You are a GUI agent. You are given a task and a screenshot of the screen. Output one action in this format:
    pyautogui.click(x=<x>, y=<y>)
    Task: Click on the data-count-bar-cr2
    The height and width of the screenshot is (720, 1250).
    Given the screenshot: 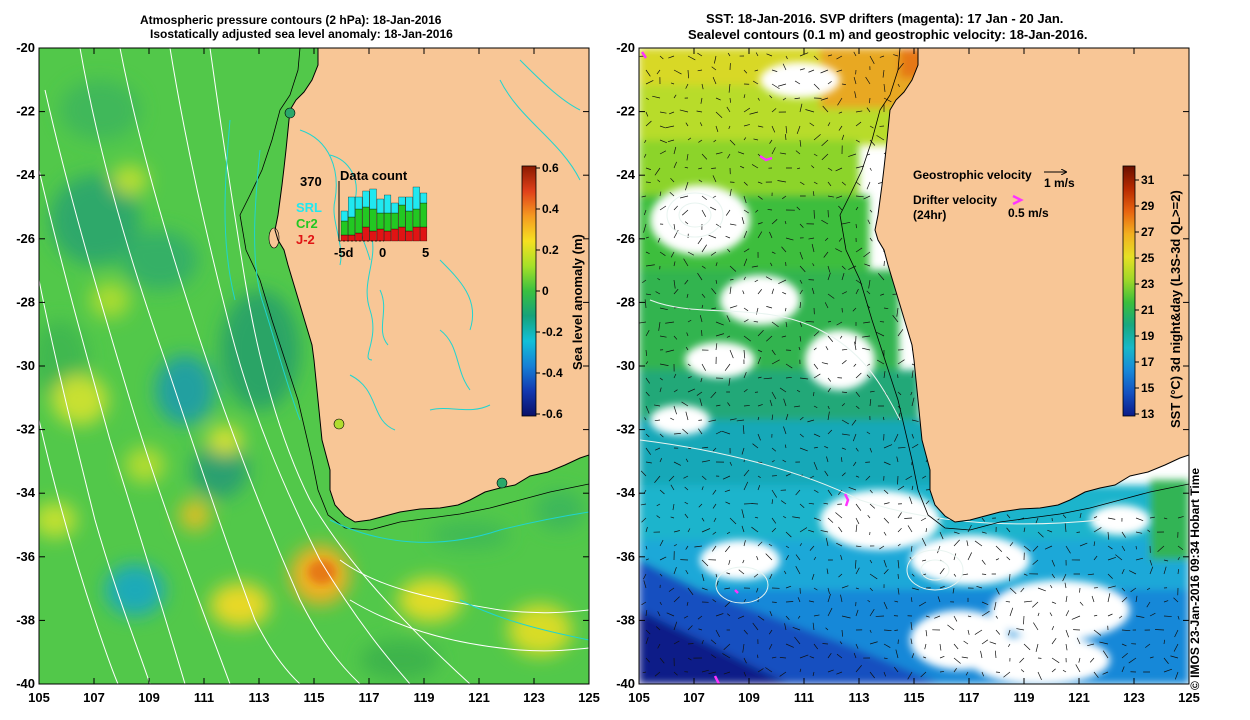 What is the action you would take?
    pyautogui.click(x=373, y=220)
    